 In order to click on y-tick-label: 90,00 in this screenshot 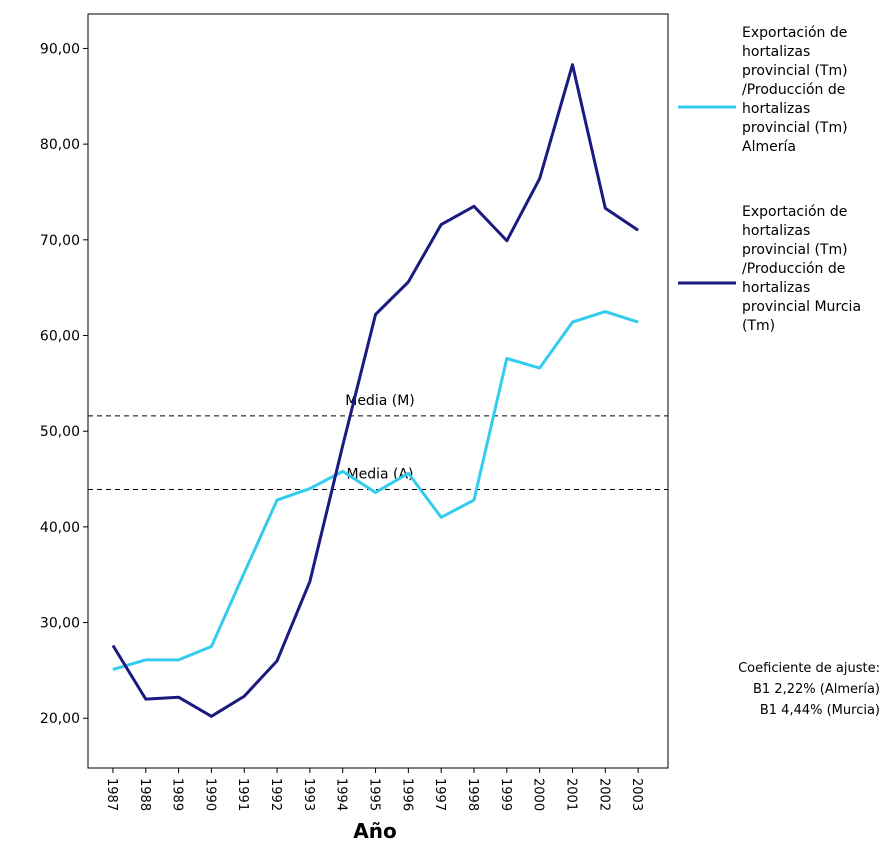, I will do `click(60, 49)`.